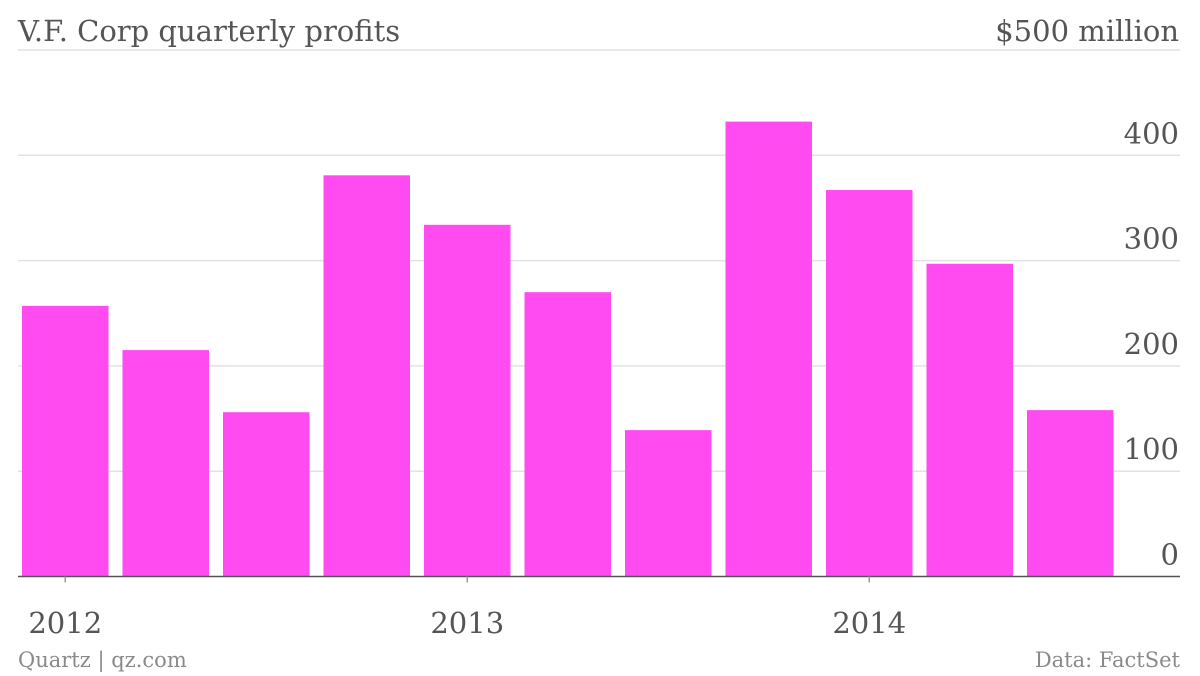 The image size is (1200, 676). I want to click on y-tick-label: 200, so click(1151, 344).